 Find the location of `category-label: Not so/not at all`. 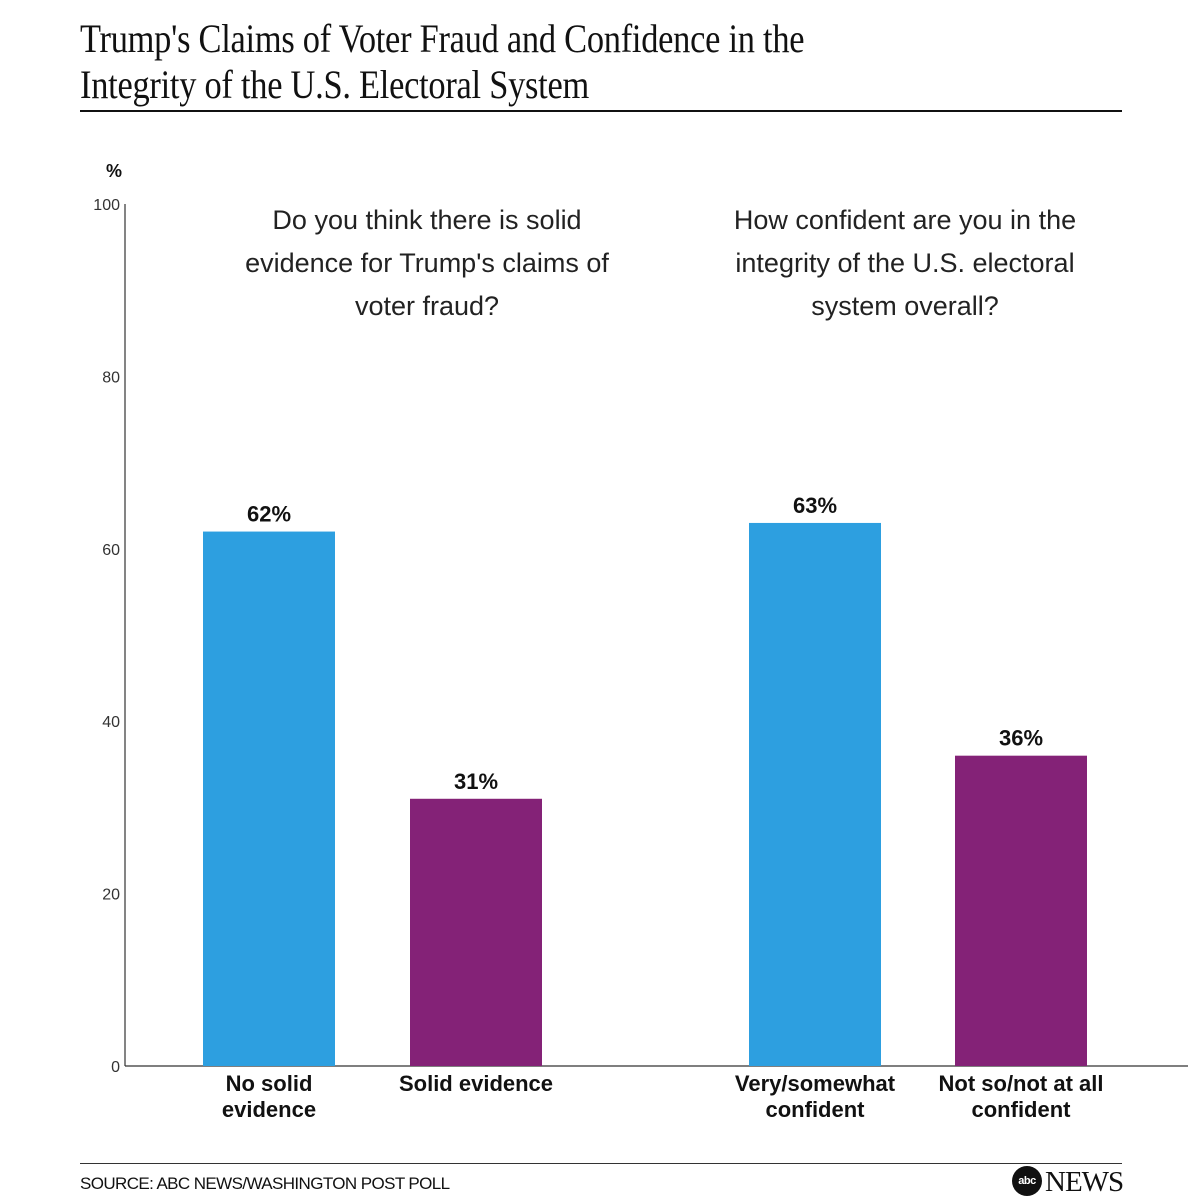

category-label: Not so/not at all is located at coordinates (1021, 1083).